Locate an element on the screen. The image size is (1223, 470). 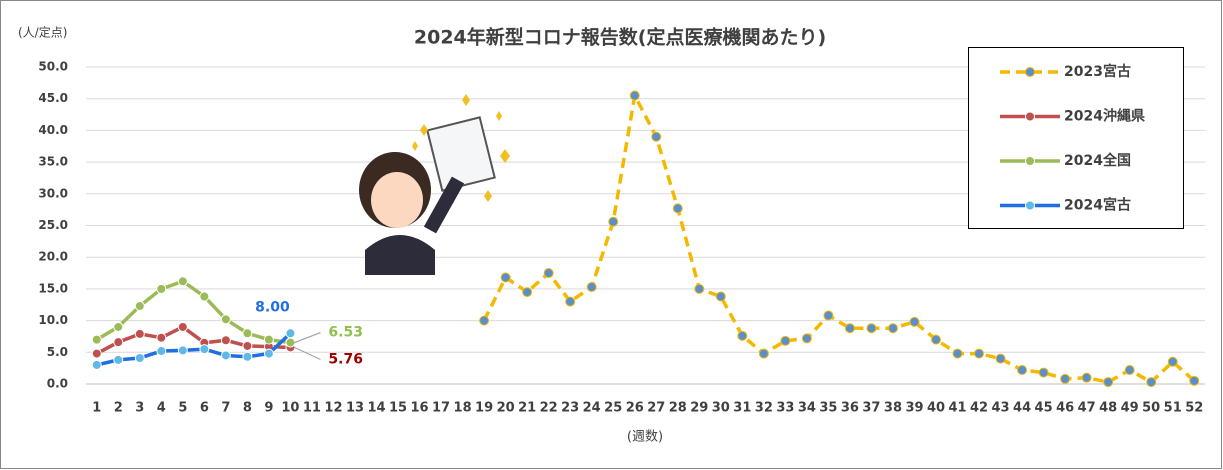
x-tick-label: 19 is located at coordinates (484, 408).